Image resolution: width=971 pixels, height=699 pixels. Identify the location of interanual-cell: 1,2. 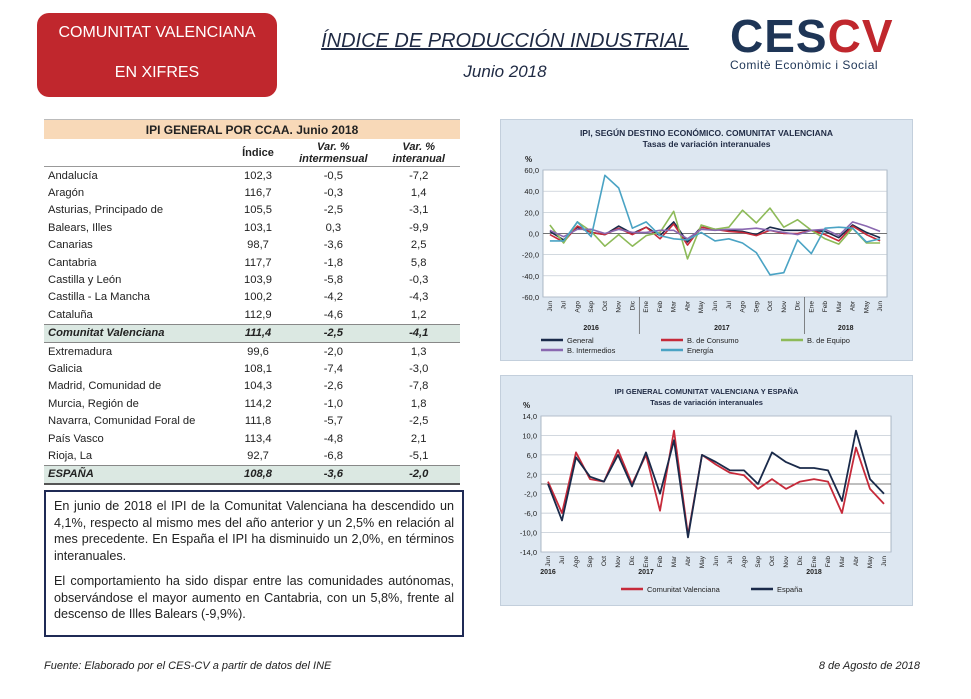
(418, 314).